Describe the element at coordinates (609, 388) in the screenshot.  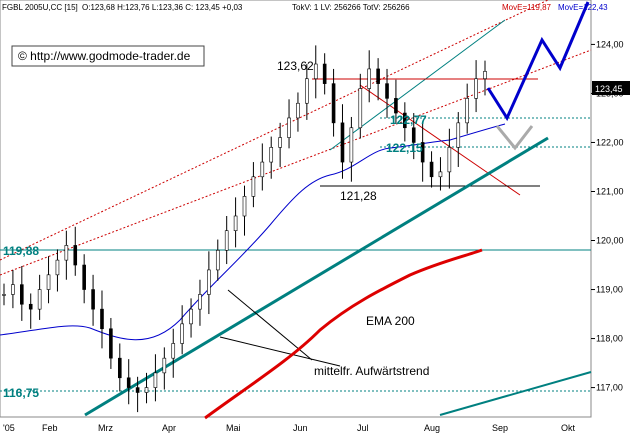
I see `y-tick-label: 117,00` at that location.